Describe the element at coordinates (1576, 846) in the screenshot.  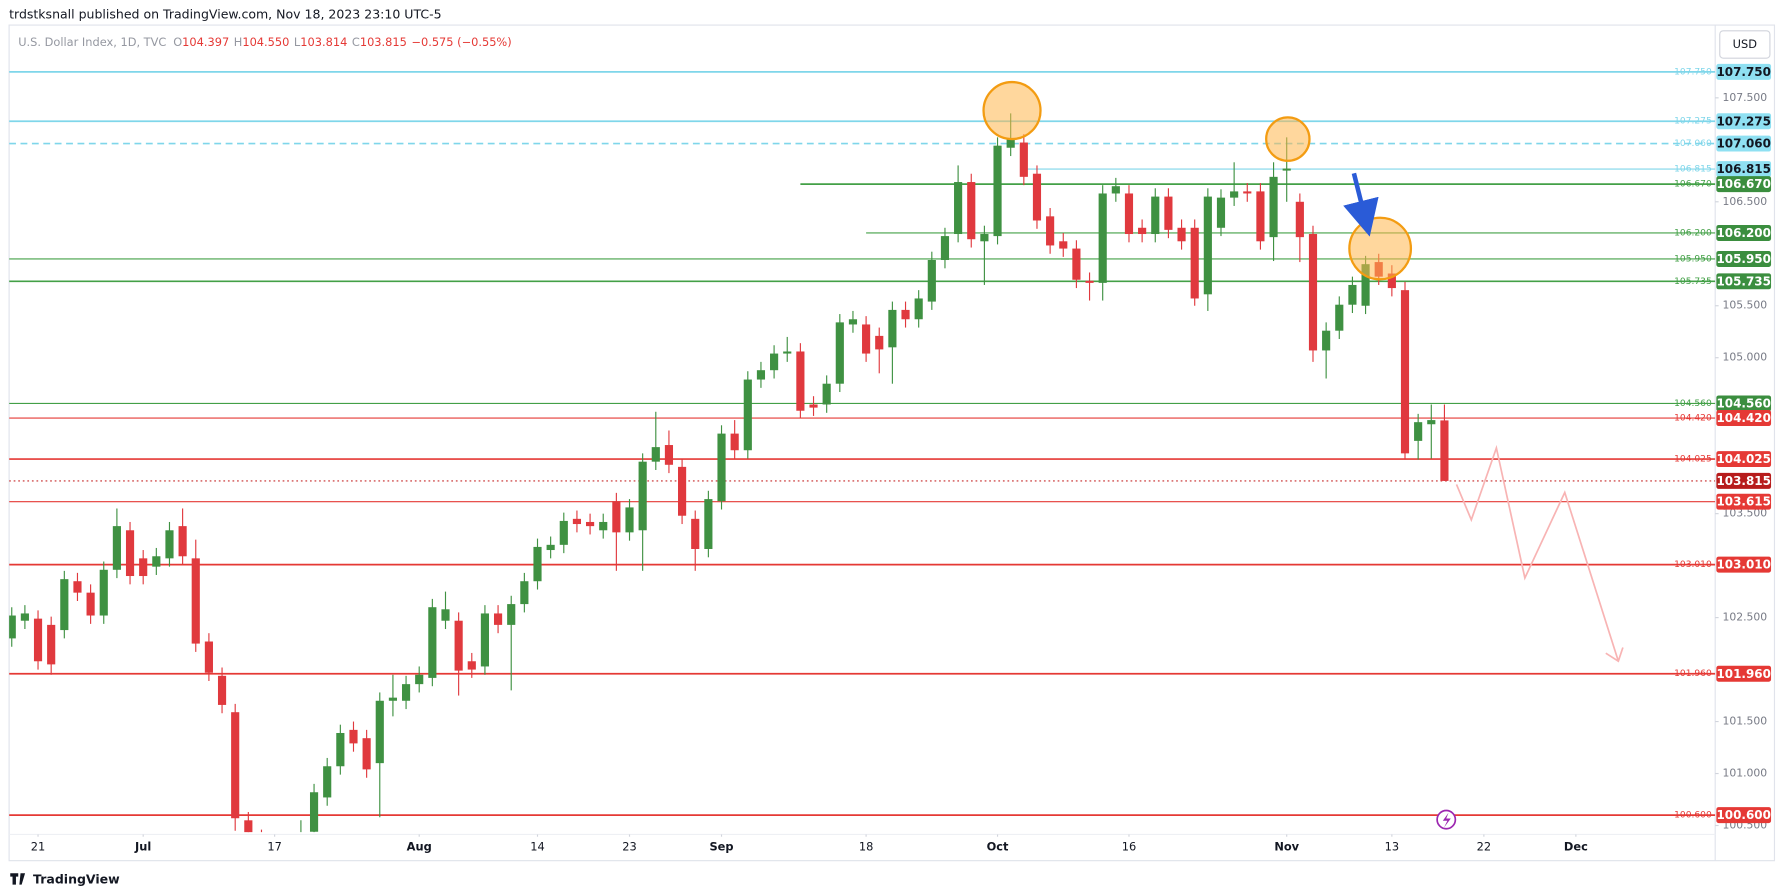
I see `x-tick-label: Dec` at that location.